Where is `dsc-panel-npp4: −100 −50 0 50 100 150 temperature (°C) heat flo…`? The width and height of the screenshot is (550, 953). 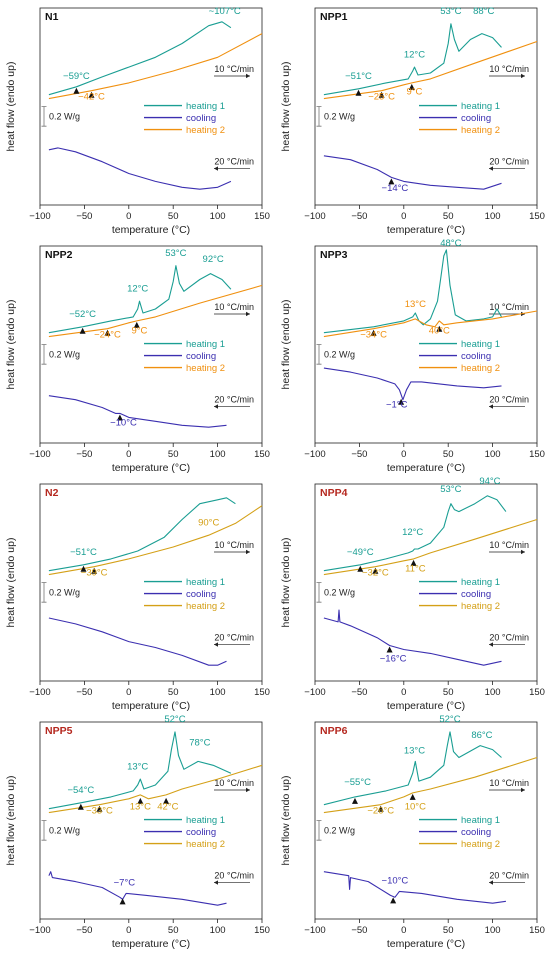 dsc-panel-npp4: −100 −50 0 50 100 150 temperature (°C) heat flo… is located at coordinates (412, 595).